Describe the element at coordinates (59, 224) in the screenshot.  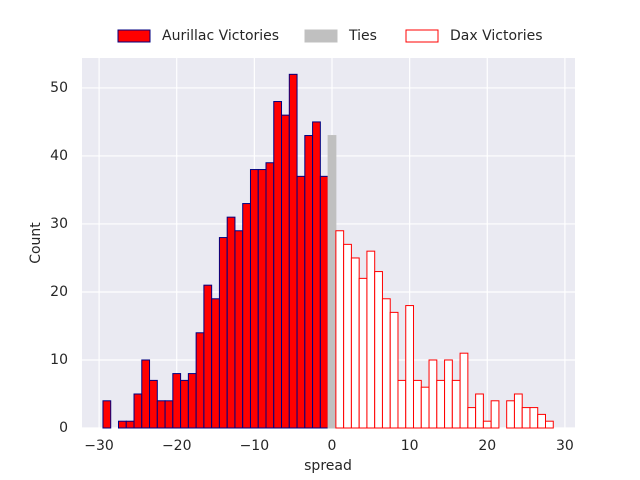
I see `y-tick-label: 30` at that location.